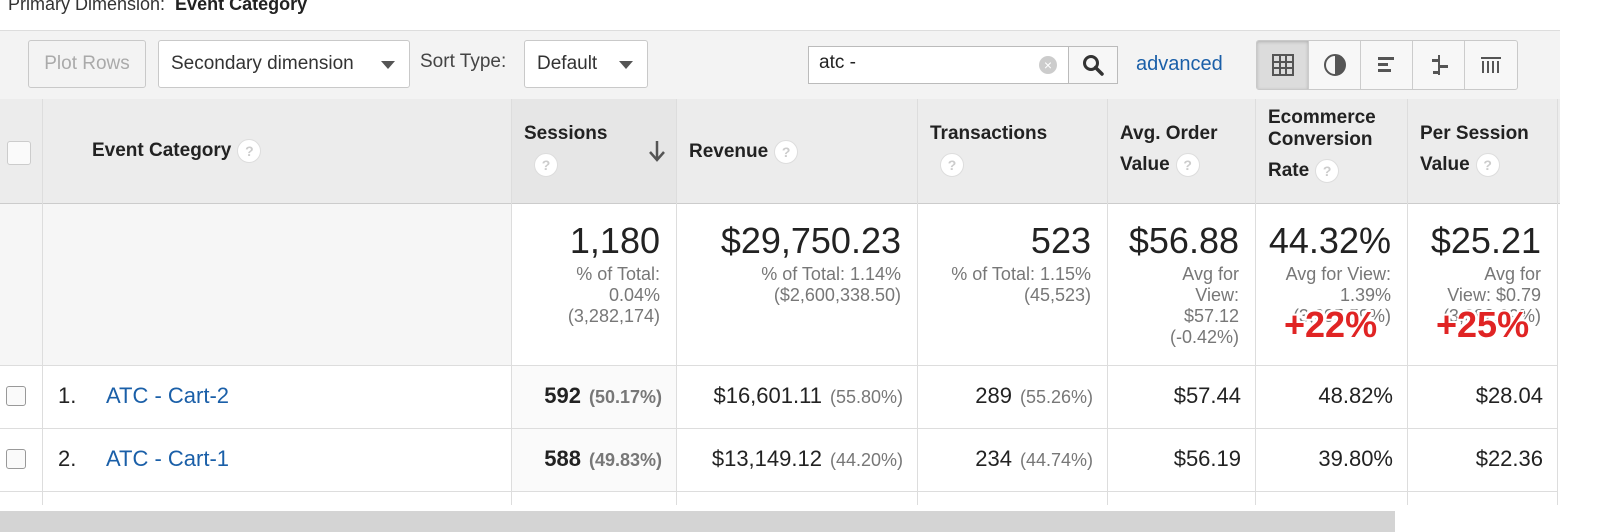 This screenshot has height=532, width=1600. I want to click on row-index: 2., so click(67, 458).